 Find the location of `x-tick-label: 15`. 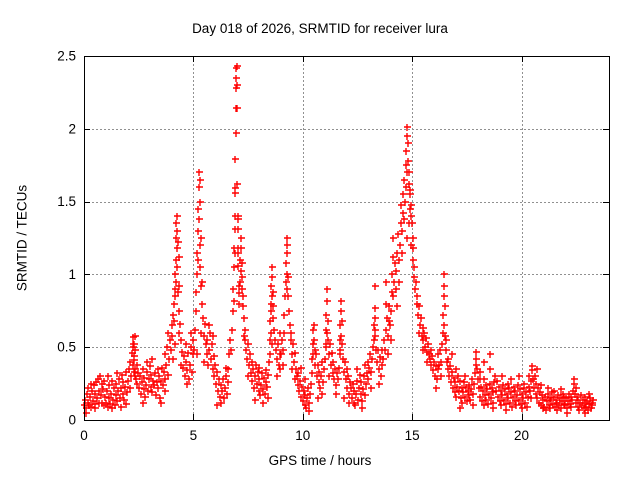

x-tick-label: 15 is located at coordinates (412, 435).